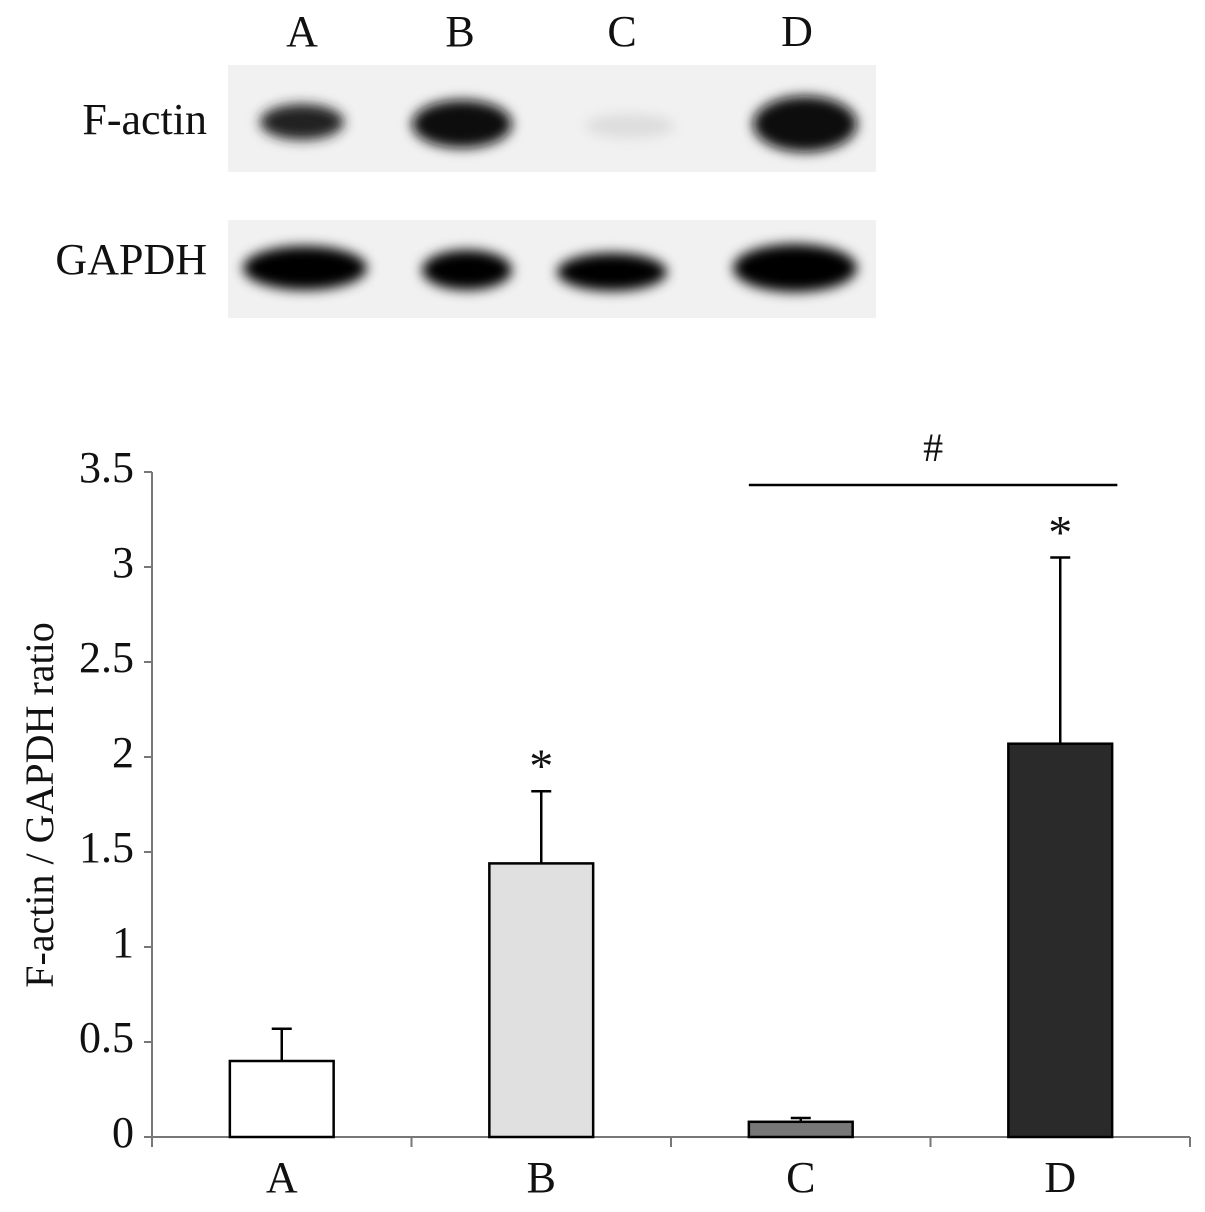 This screenshot has width=1205, height=1212. Describe the element at coordinates (1060, 1177) in the screenshot. I see `x-tick-label: D` at that location.